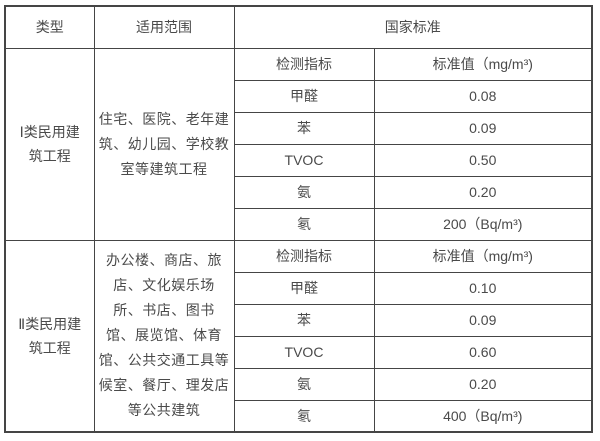 The height and width of the screenshot is (441, 600). Describe the element at coordinates (483, 416) in the screenshot. I see `value-cell: 400（Bq/m³)` at that location.